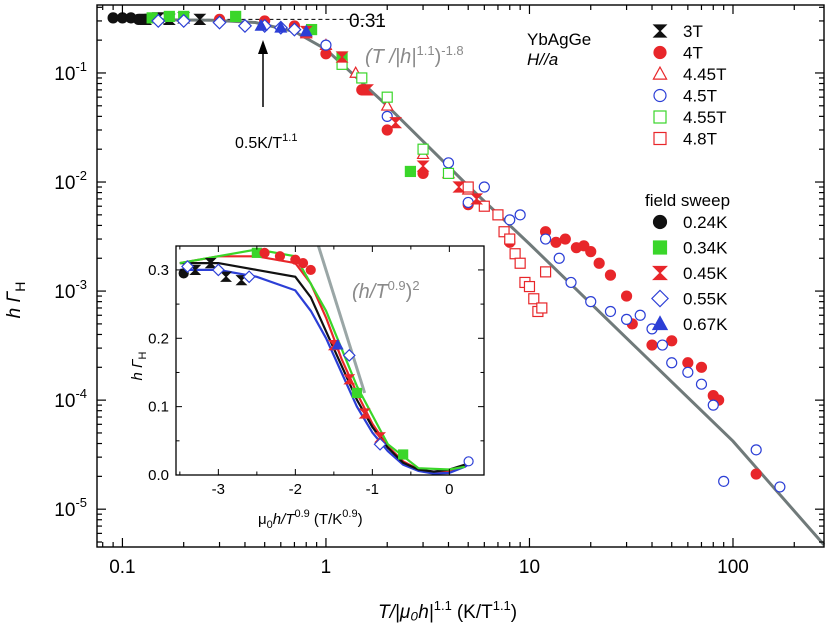 The width and height of the screenshot is (830, 628). I want to click on main-y-tick-label: 10⁻³, so click(70, 290).